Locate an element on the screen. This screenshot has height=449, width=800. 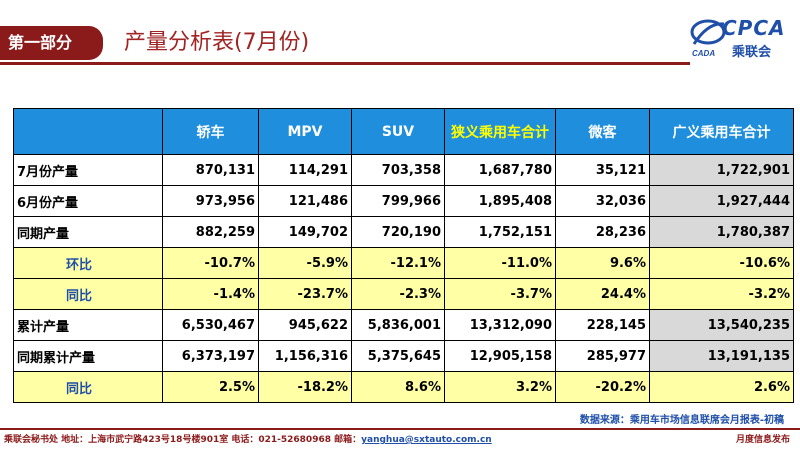
table-cell: 6,373,197 is located at coordinates (210, 356).